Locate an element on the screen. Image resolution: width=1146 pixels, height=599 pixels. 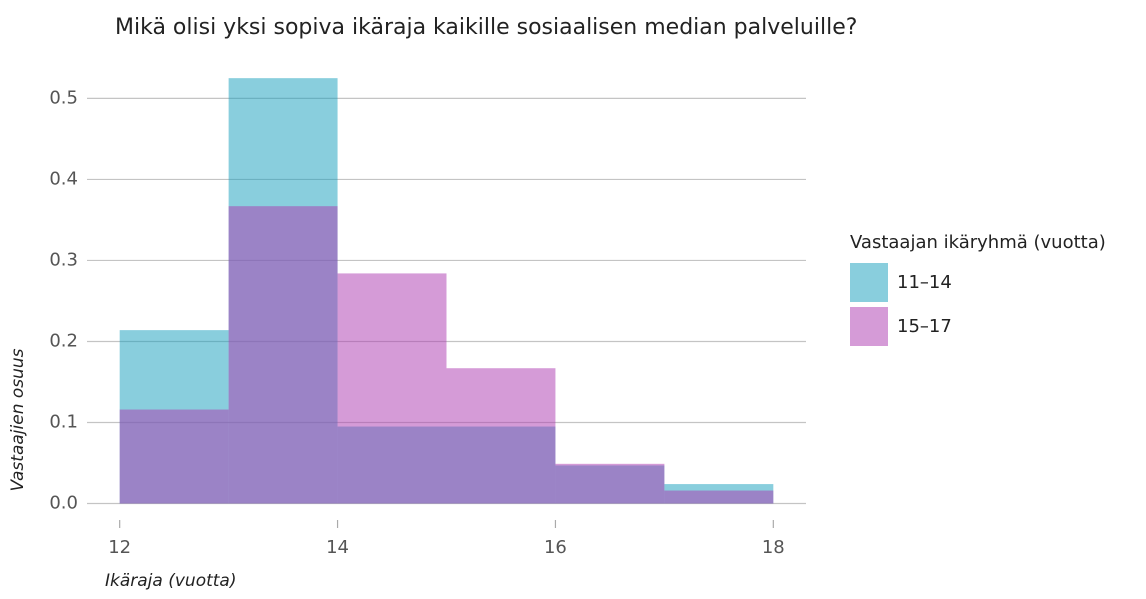
x-axis-title: Ikäraja (vuotta) is located at coordinates (170, 581).